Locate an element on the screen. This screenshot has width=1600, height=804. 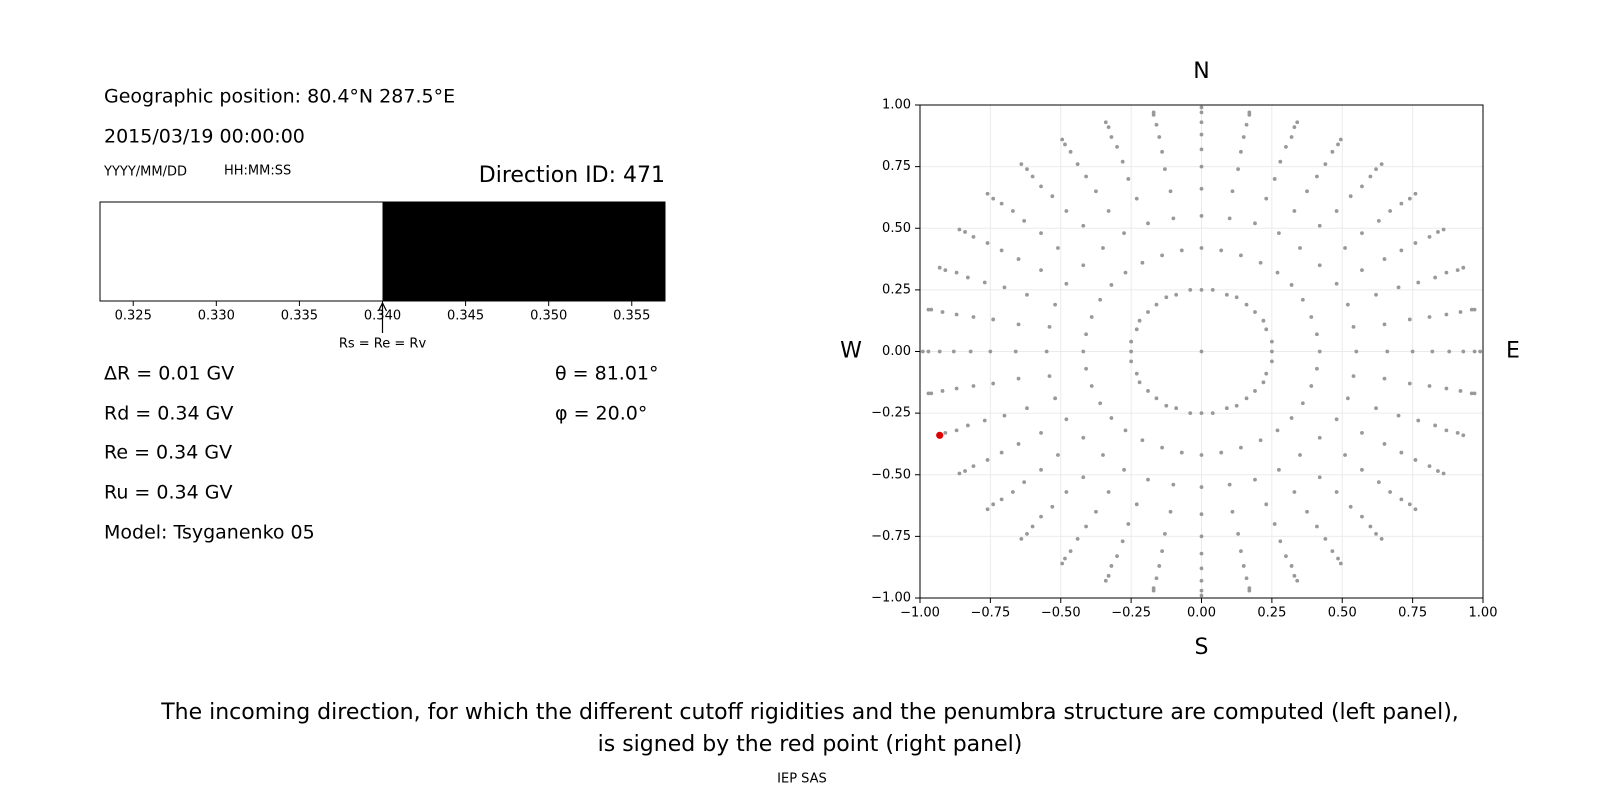
y-tick-label: −0.75 is located at coordinates (891, 536).